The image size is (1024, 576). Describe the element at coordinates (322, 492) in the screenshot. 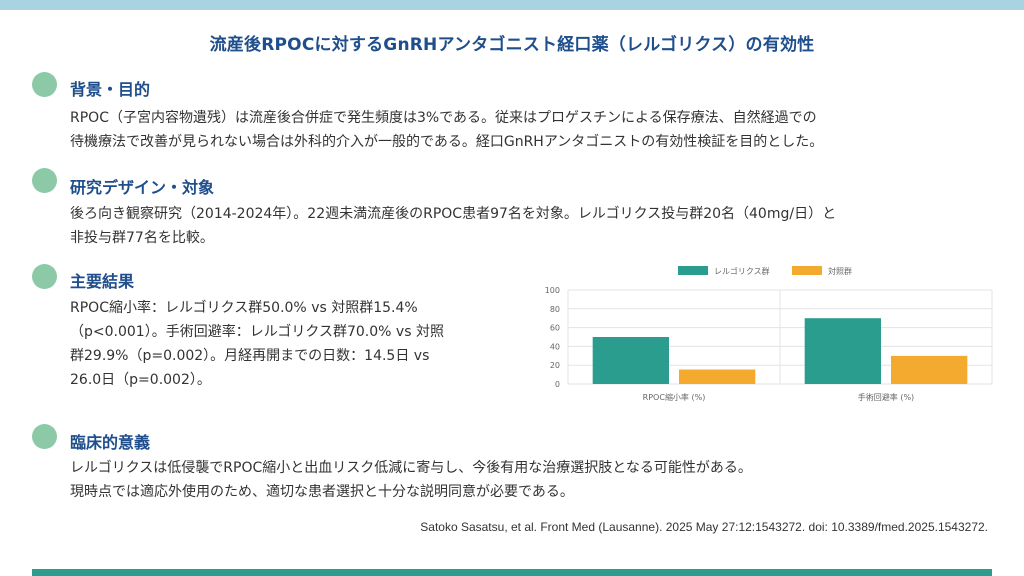

I see `text-line: 現時点では適応外使用のため、適切な患者選択と十分な説明同意が必要である。` at that location.